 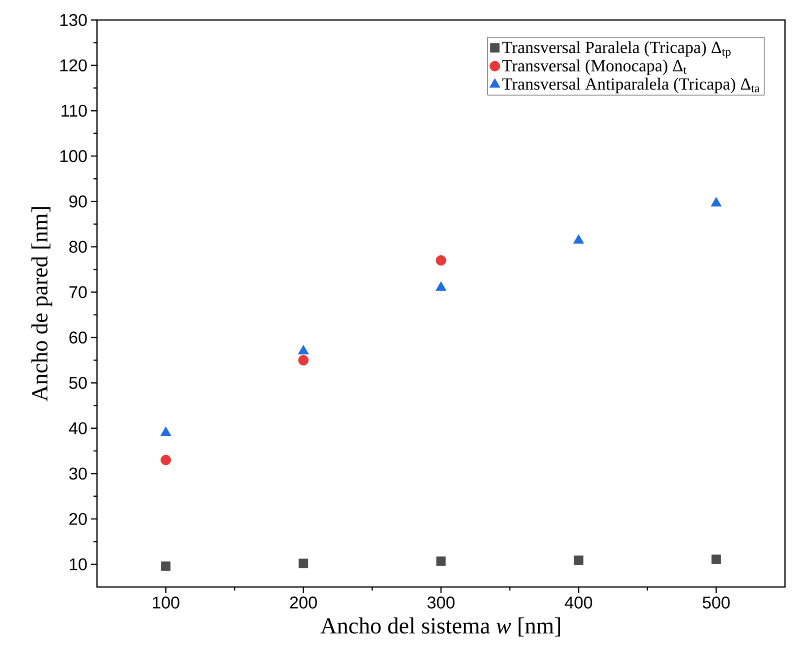 I want to click on y-tick-label: 60, so click(x=78, y=337).